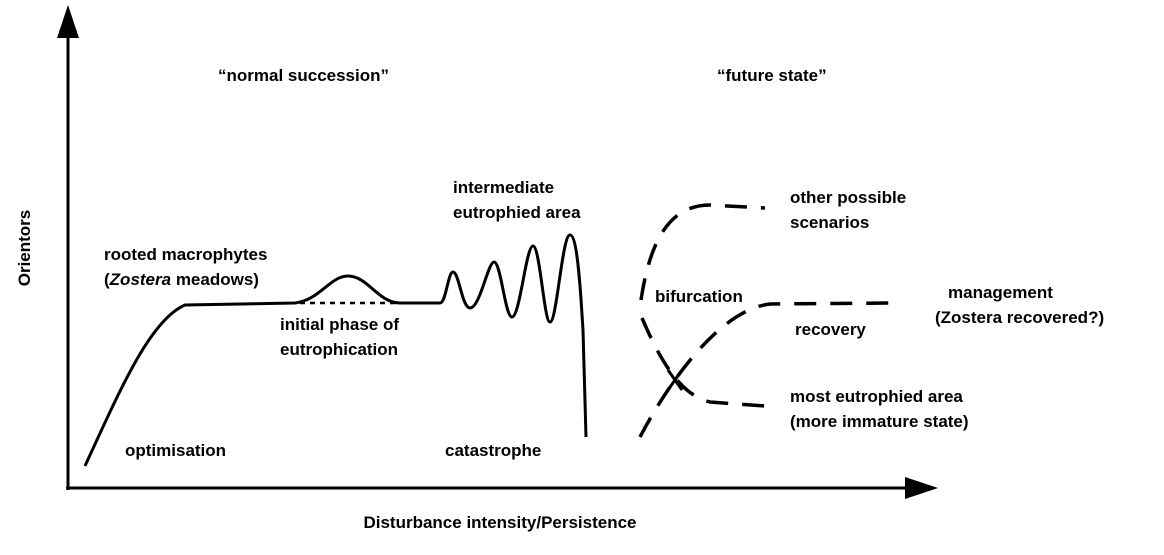 This screenshot has height=555, width=1164. What do you see at coordinates (879, 421) in the screenshot?
I see `label: (more immature state)` at bounding box center [879, 421].